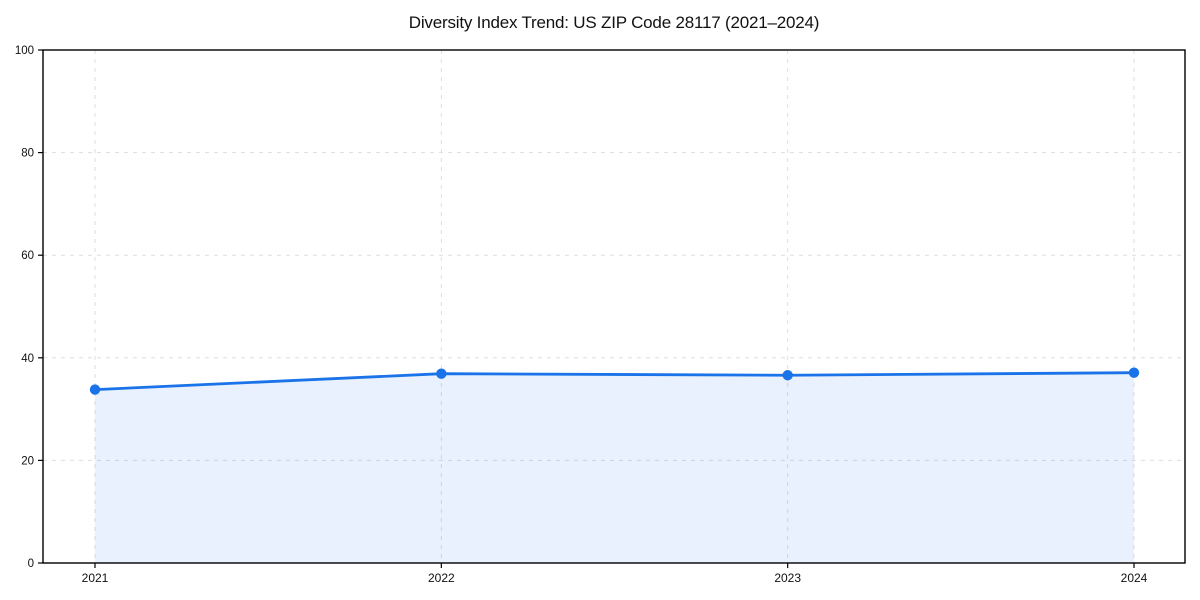  Describe the element at coordinates (27, 154) in the screenshot. I see `y-tick-label: 80` at that location.